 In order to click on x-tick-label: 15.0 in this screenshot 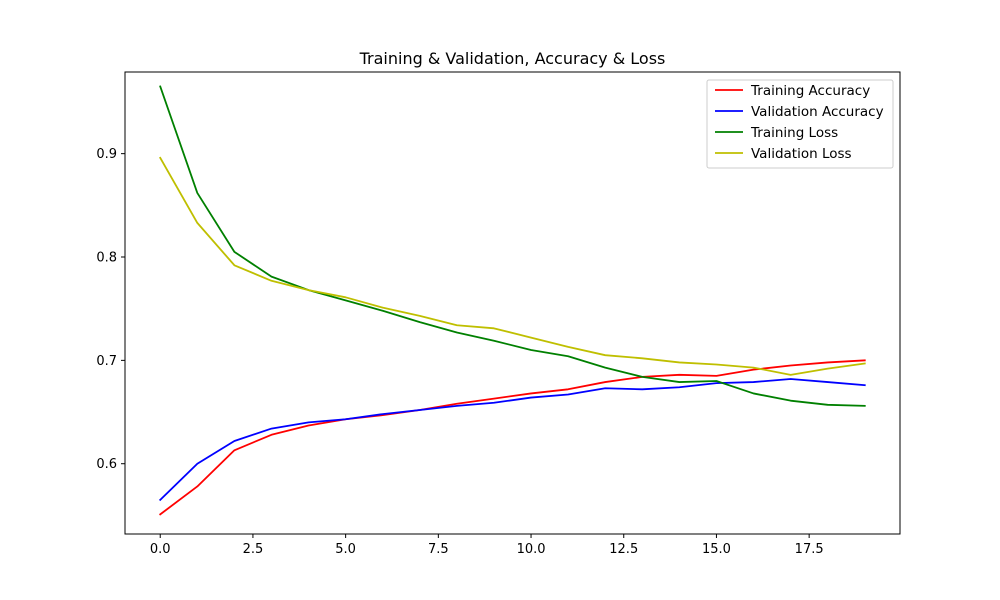, I will do `click(716, 549)`.